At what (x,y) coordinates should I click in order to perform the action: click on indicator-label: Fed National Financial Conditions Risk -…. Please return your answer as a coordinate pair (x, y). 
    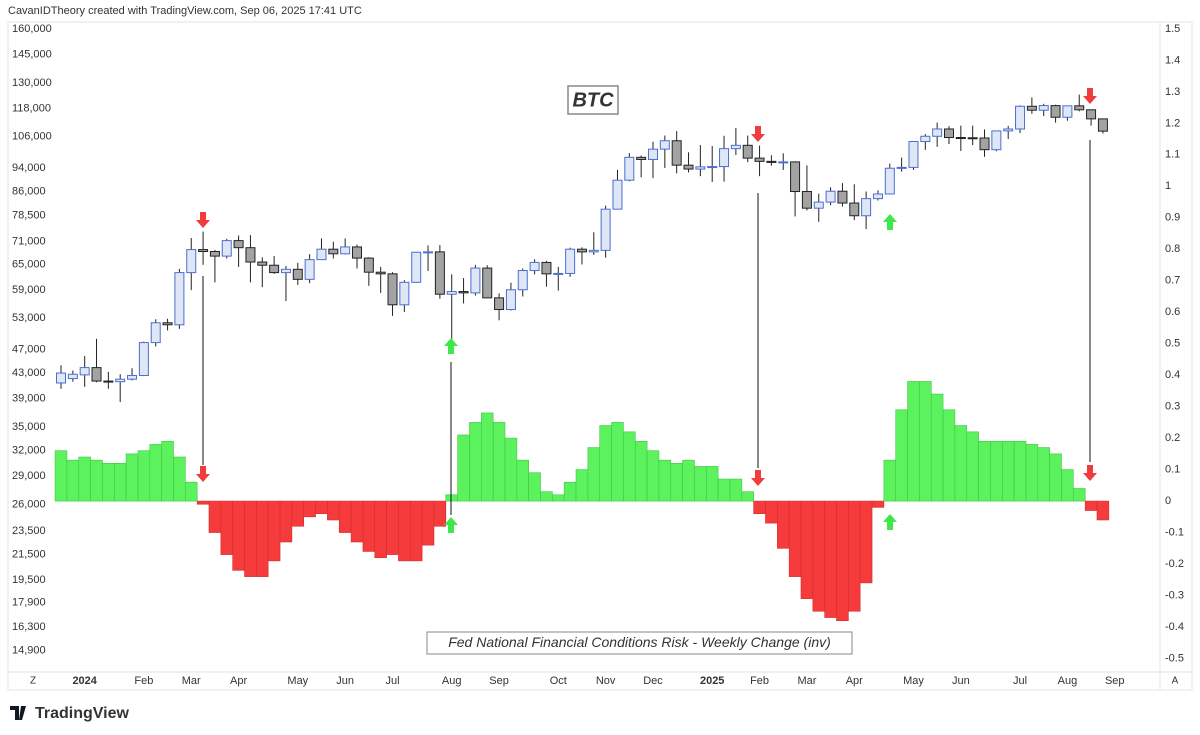
    Looking at the image, I should click on (639, 642).